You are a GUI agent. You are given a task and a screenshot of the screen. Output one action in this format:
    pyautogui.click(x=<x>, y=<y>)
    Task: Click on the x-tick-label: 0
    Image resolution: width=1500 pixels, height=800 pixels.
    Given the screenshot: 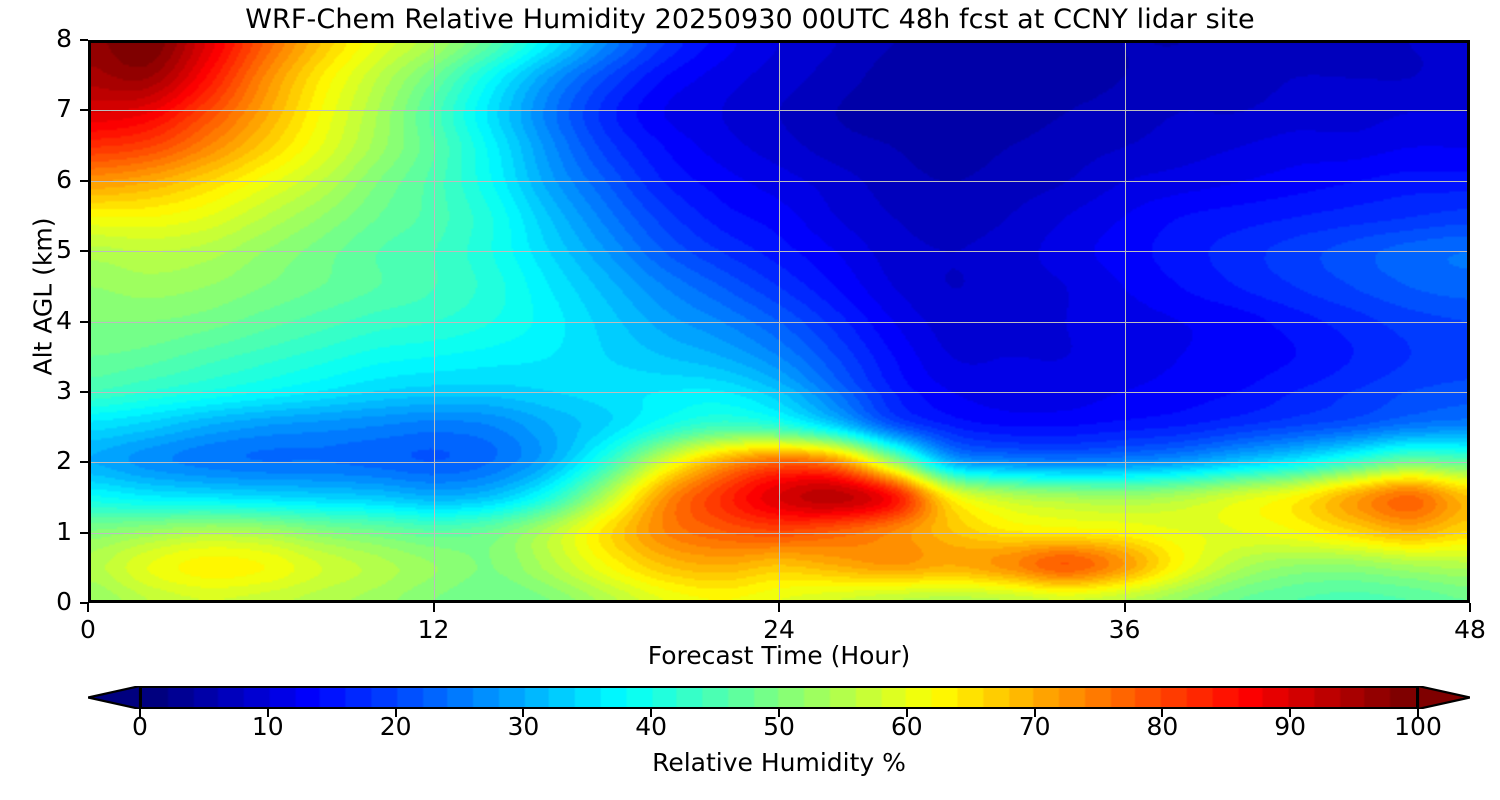 What is the action you would take?
    pyautogui.click(x=88, y=629)
    